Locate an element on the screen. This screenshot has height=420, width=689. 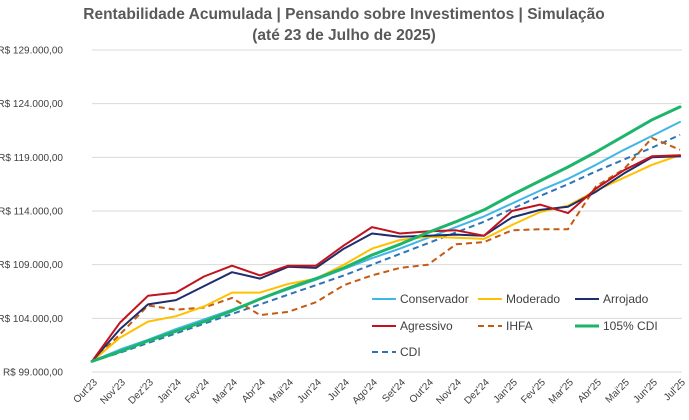
legend-label-ihfa: IHFA is located at coordinates (519, 326).